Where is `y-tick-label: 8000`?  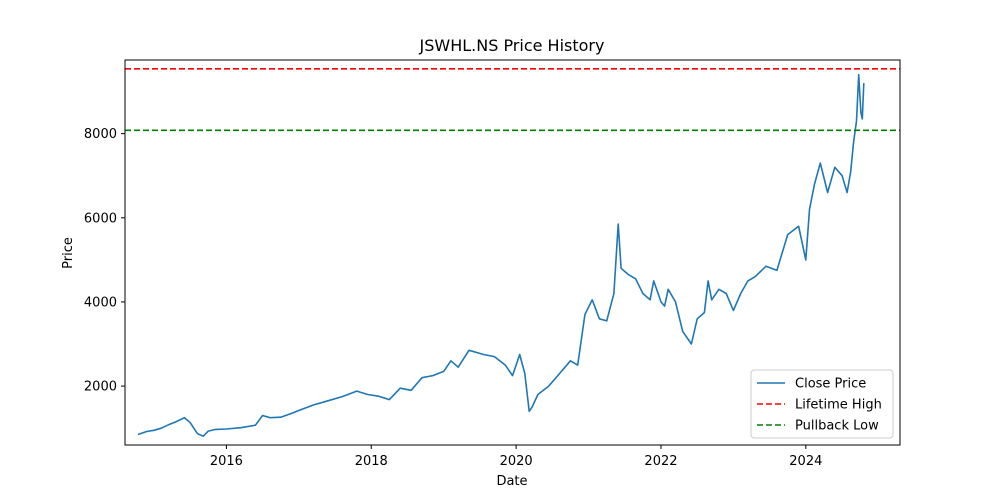
y-tick-label: 8000 is located at coordinates (100, 134).